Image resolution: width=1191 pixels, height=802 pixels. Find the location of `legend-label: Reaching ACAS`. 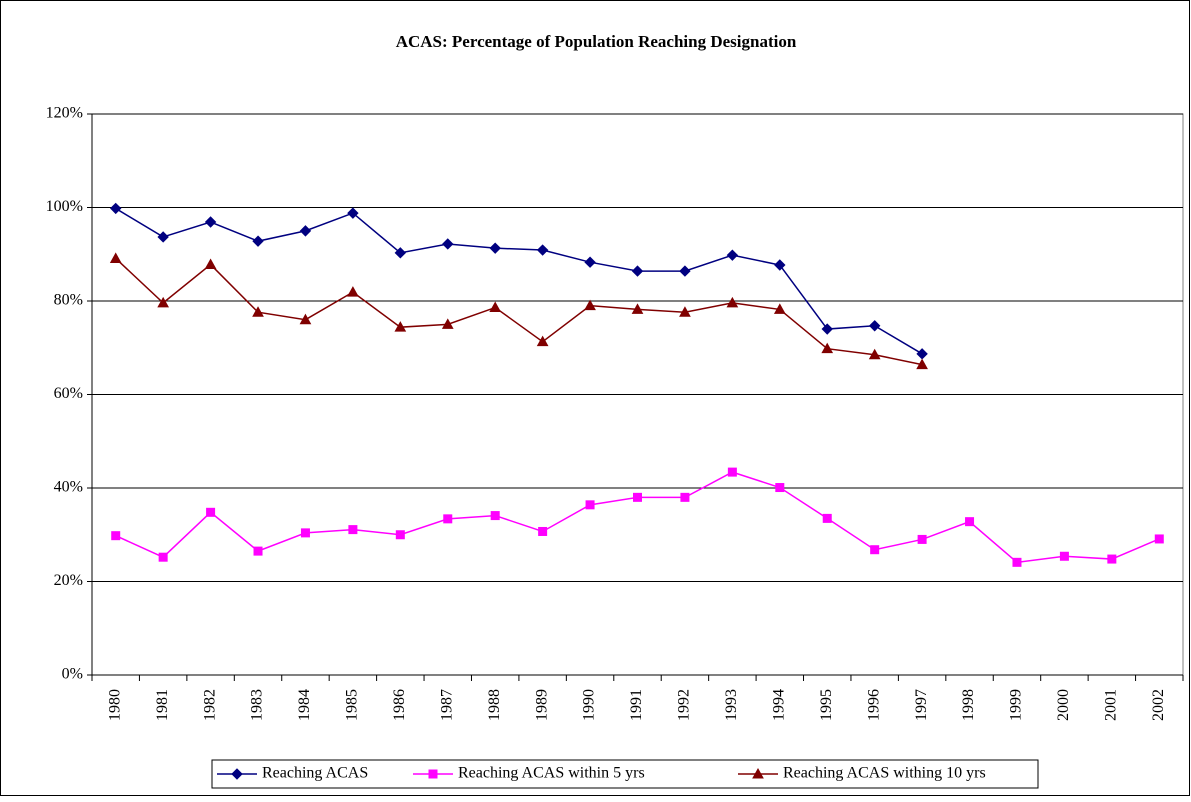

legend-label: Reaching ACAS is located at coordinates (315, 773).